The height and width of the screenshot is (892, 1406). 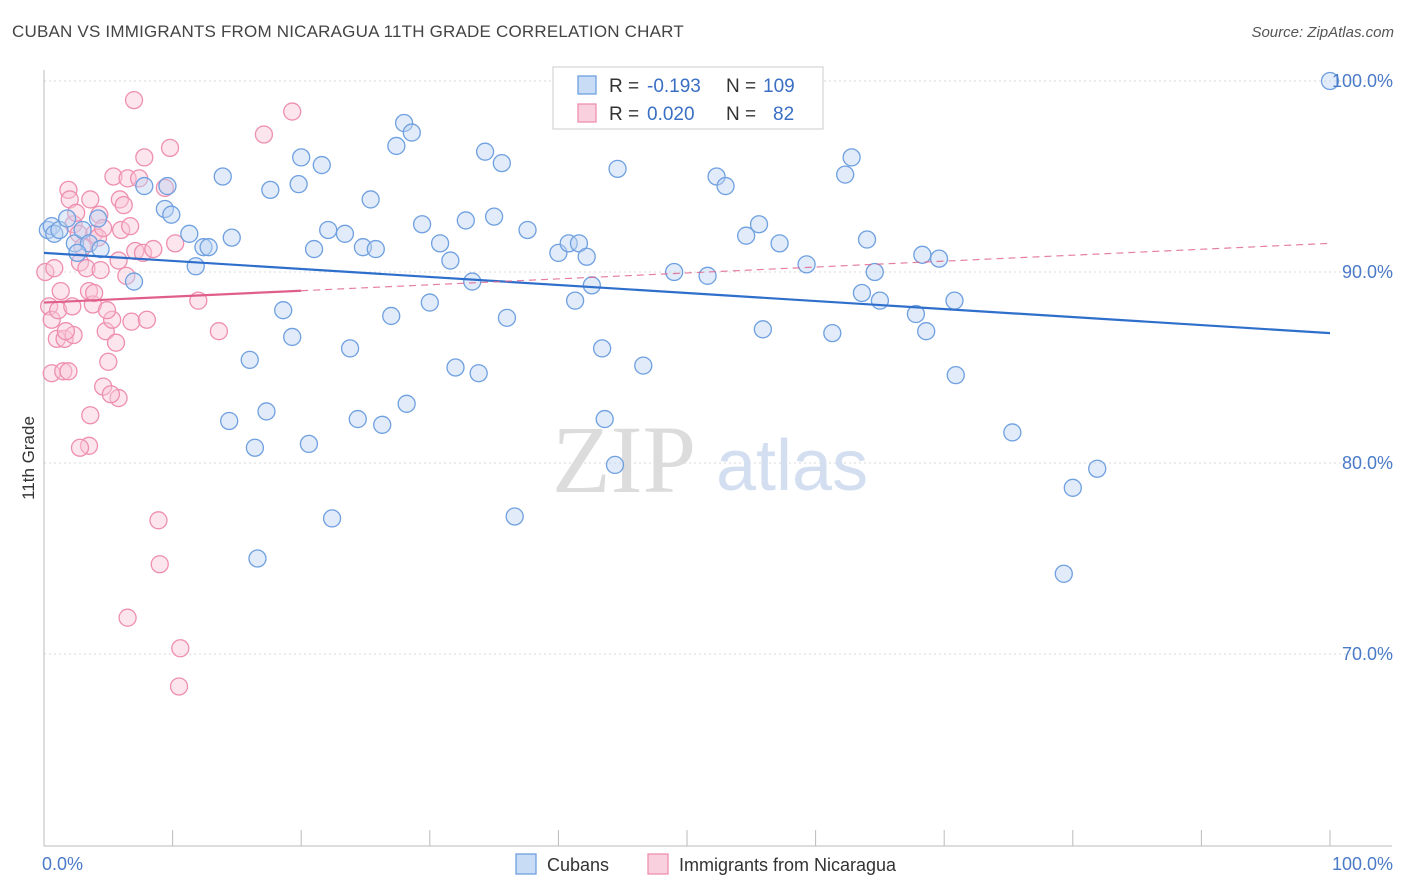 I want to click on legend-swatch-cubans, so click(x=587, y=85).